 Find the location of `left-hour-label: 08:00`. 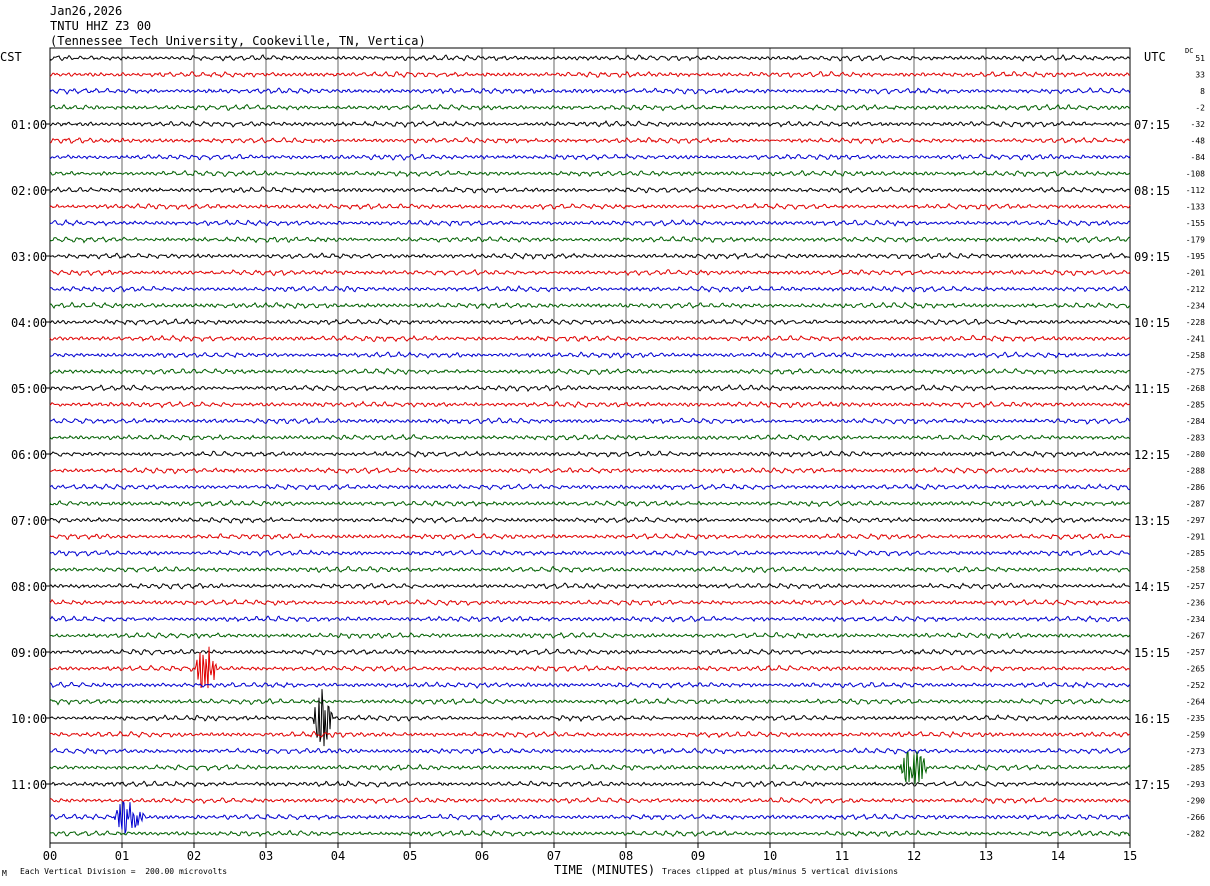

left-hour-label: 08:00 is located at coordinates (29, 587).